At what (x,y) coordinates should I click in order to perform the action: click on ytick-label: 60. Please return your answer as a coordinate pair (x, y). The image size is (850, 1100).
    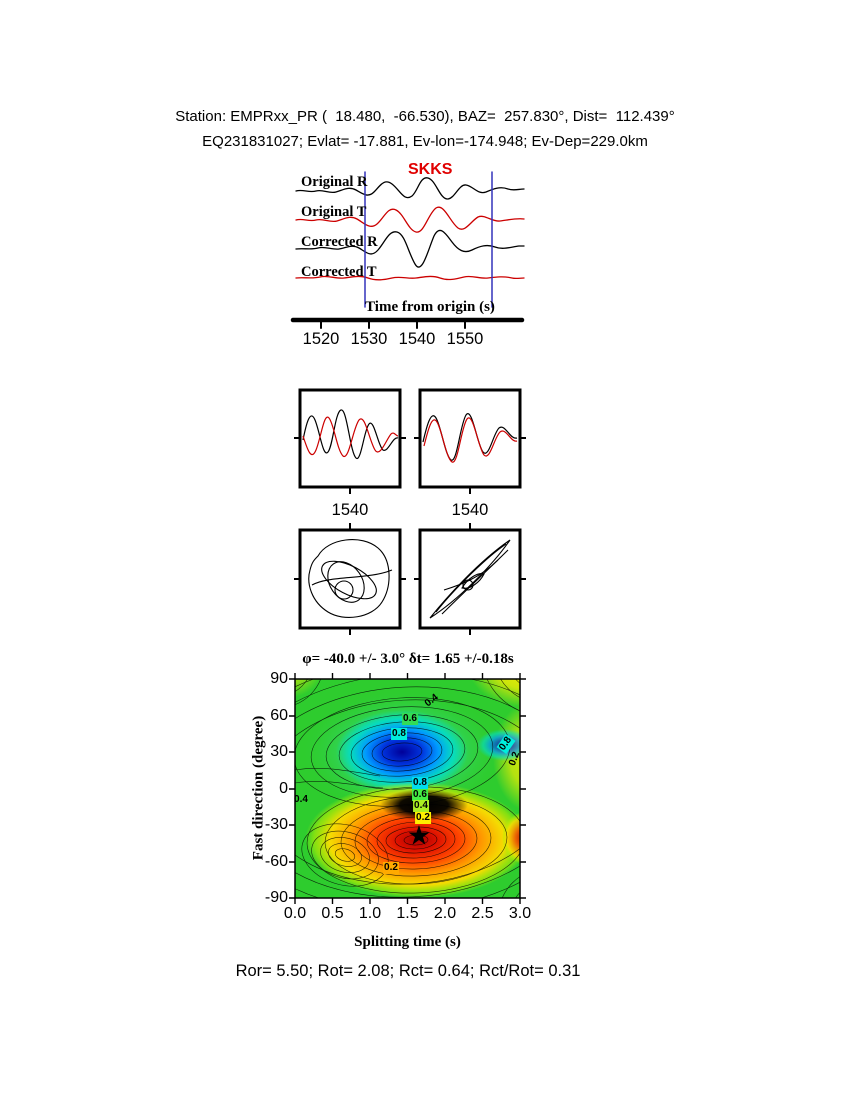
    Looking at the image, I should click on (279, 715).